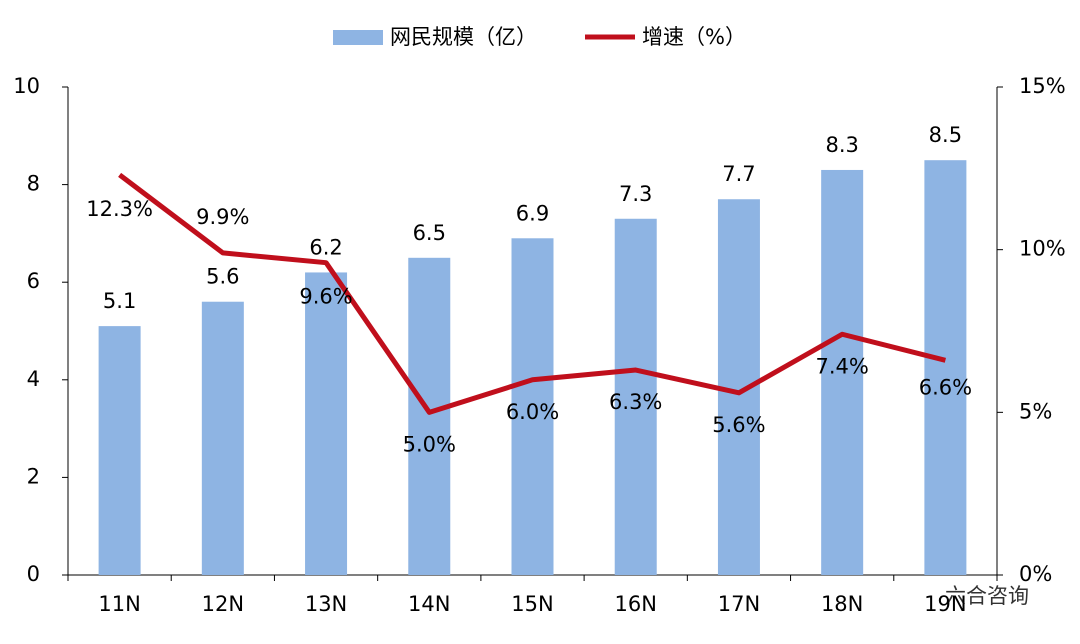 This screenshot has width=1080, height=644. I want to click on x-tick-label: 11N, so click(119, 604).